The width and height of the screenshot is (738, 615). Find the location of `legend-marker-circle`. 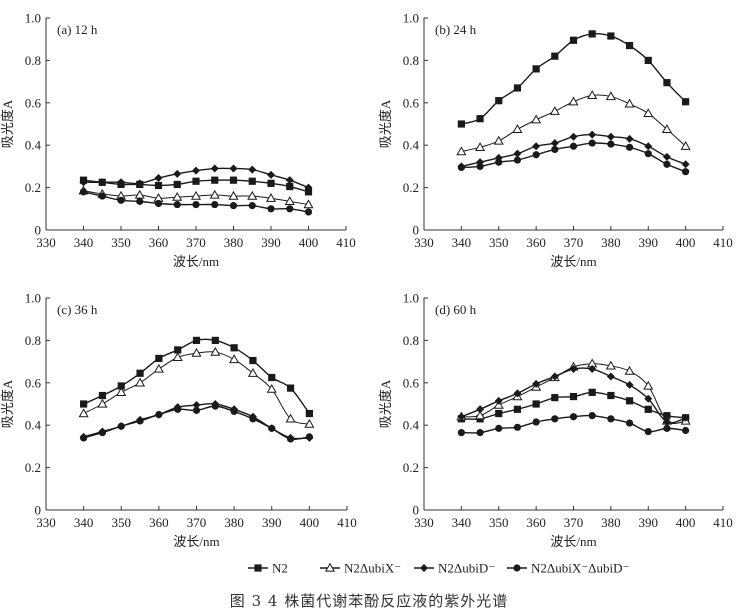

legend-marker-circle is located at coordinates (517, 568).